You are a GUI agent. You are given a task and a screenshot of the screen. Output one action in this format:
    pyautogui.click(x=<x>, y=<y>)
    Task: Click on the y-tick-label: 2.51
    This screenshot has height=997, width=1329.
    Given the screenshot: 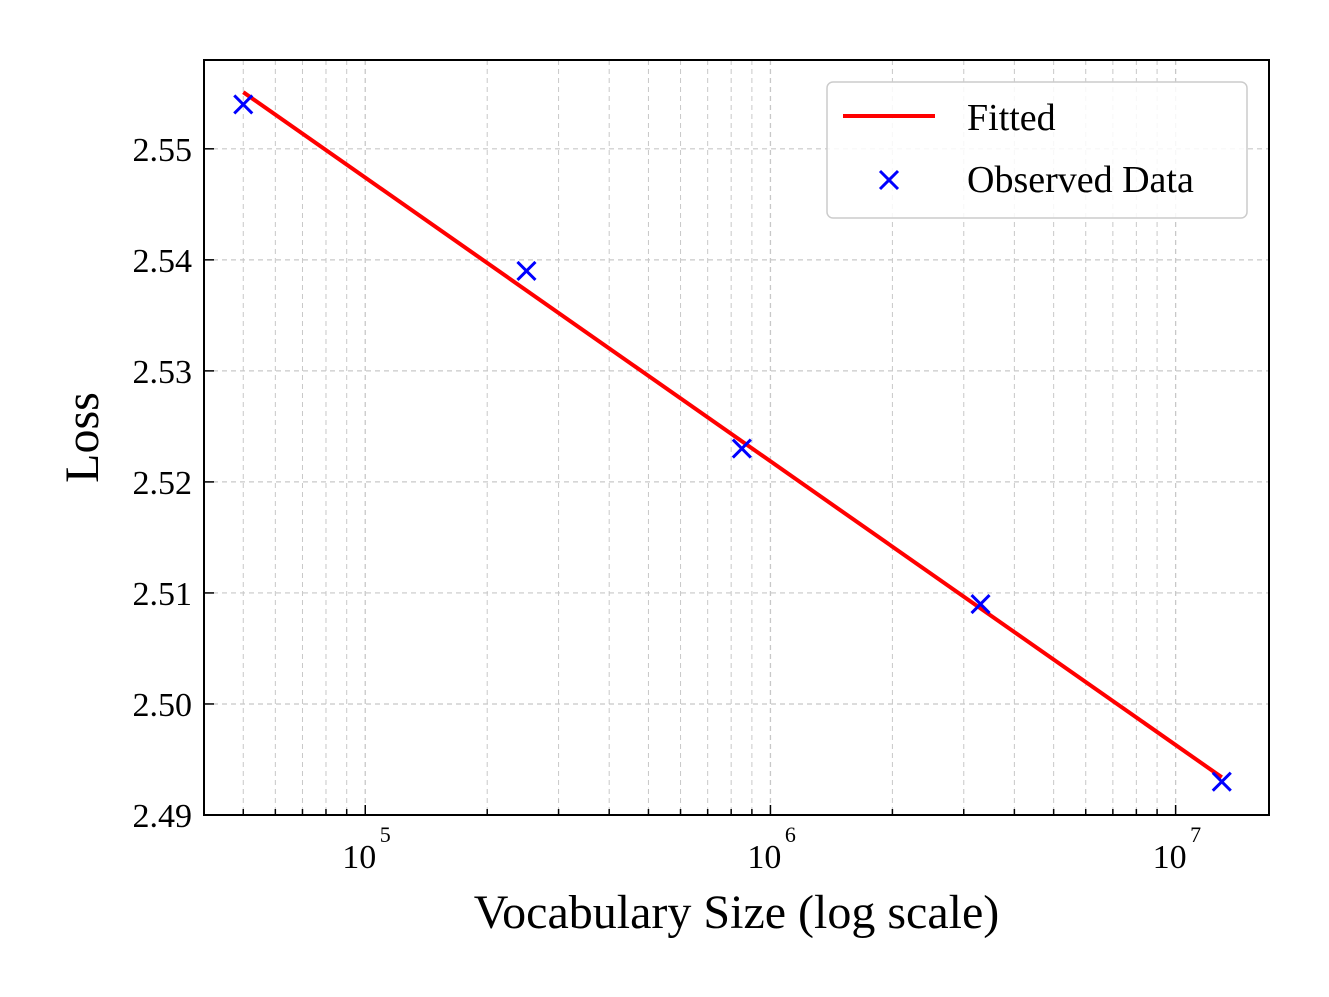 What is the action you would take?
    pyautogui.click(x=163, y=594)
    